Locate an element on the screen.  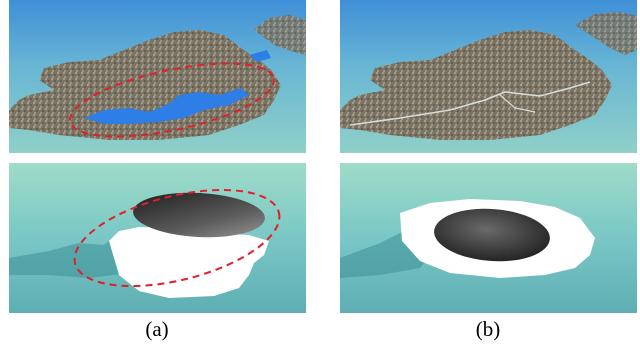
caption-b: (b) is located at coordinates (488, 329).